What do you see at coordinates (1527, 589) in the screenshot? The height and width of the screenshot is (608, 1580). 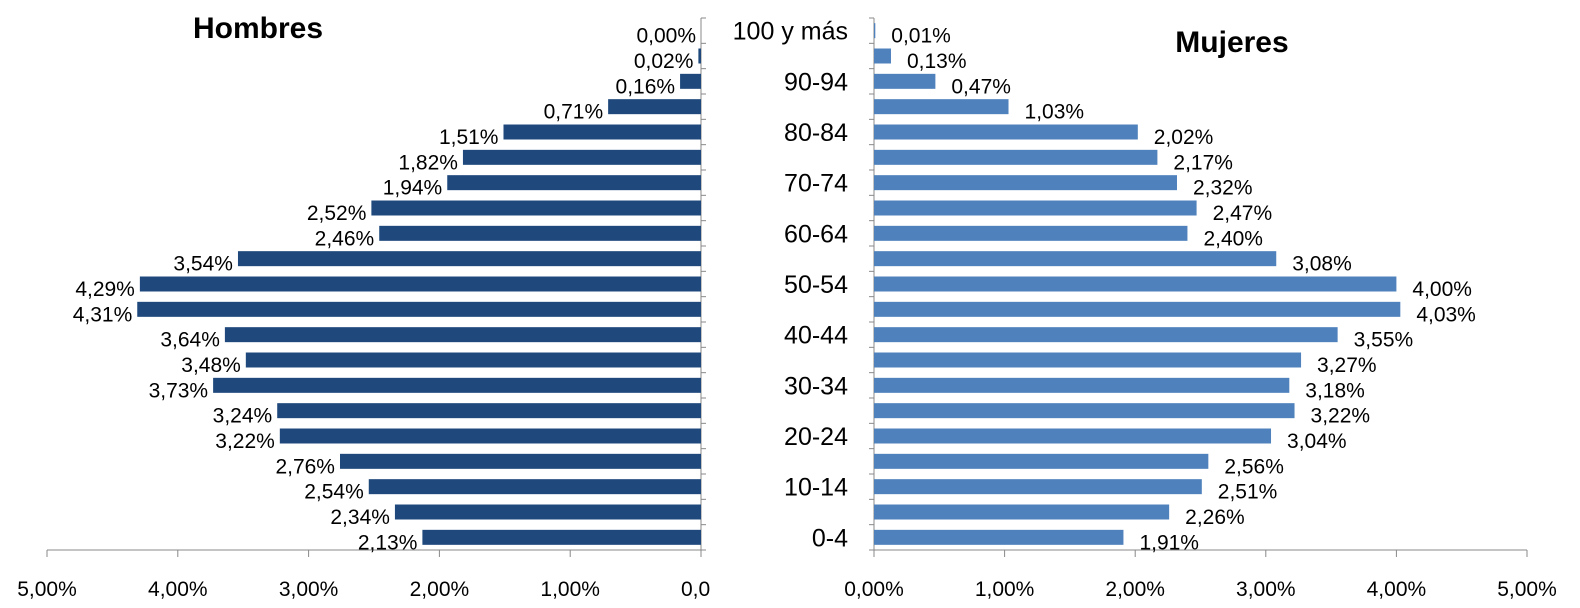 I see `women-axis-tick-label: 5,00%` at bounding box center [1527, 589].